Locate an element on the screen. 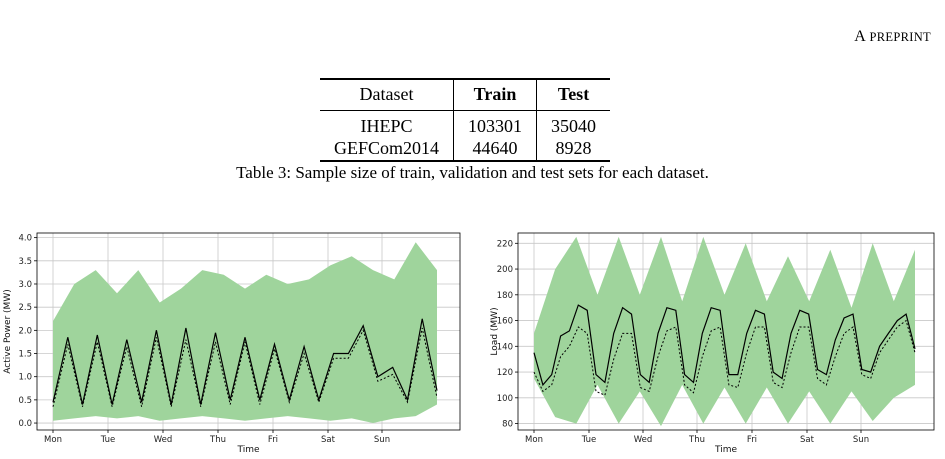 The image size is (945, 459). y-axis-label: Load (MW) is located at coordinates (495, 331).